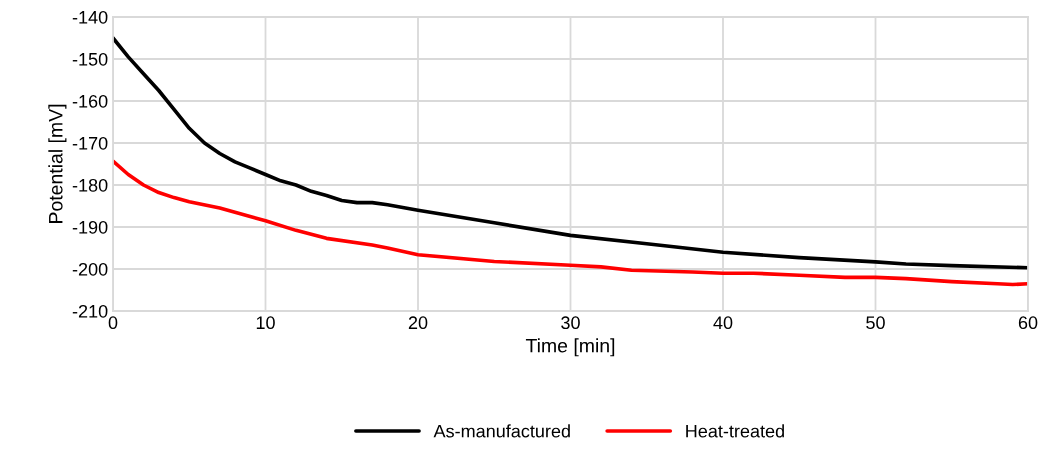 This screenshot has width=1045, height=459. Describe the element at coordinates (723, 323) in the screenshot. I see `x-tick-label: 40` at that location.